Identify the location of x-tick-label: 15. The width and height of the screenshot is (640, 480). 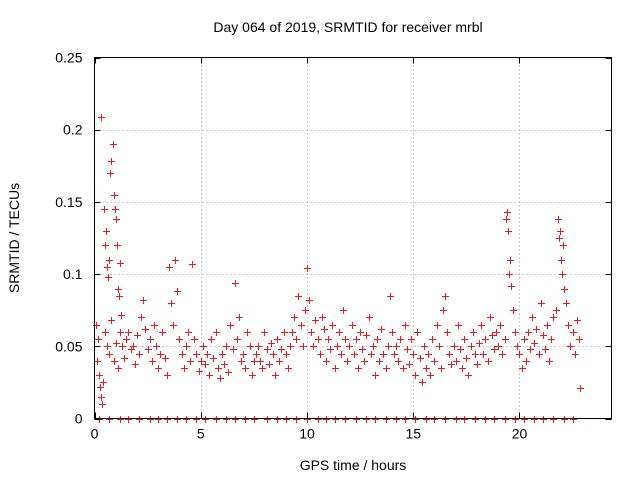
(413, 434).